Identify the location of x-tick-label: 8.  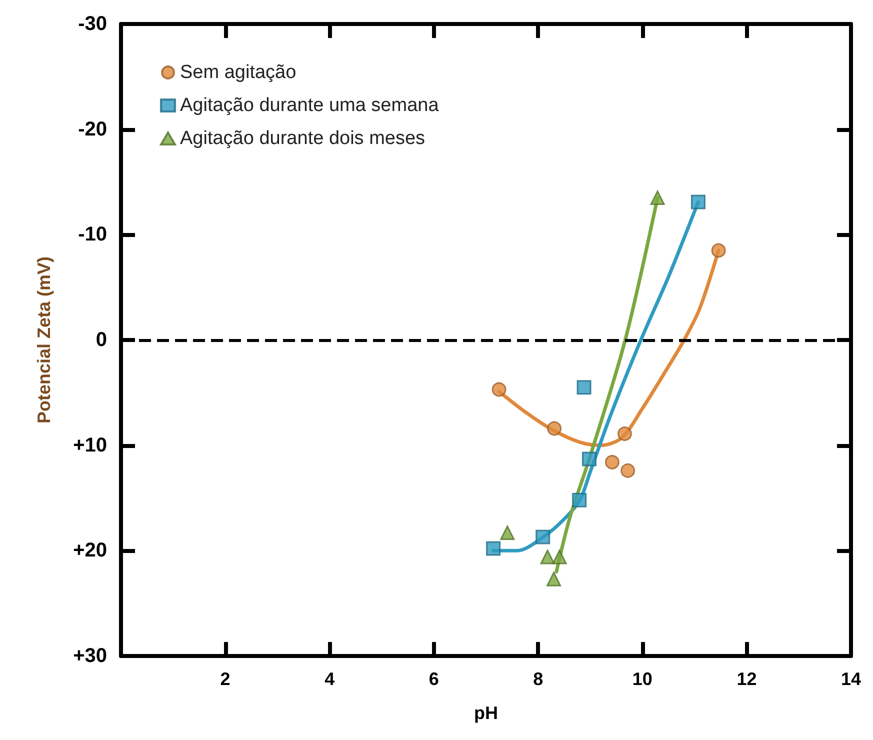
(538, 679).